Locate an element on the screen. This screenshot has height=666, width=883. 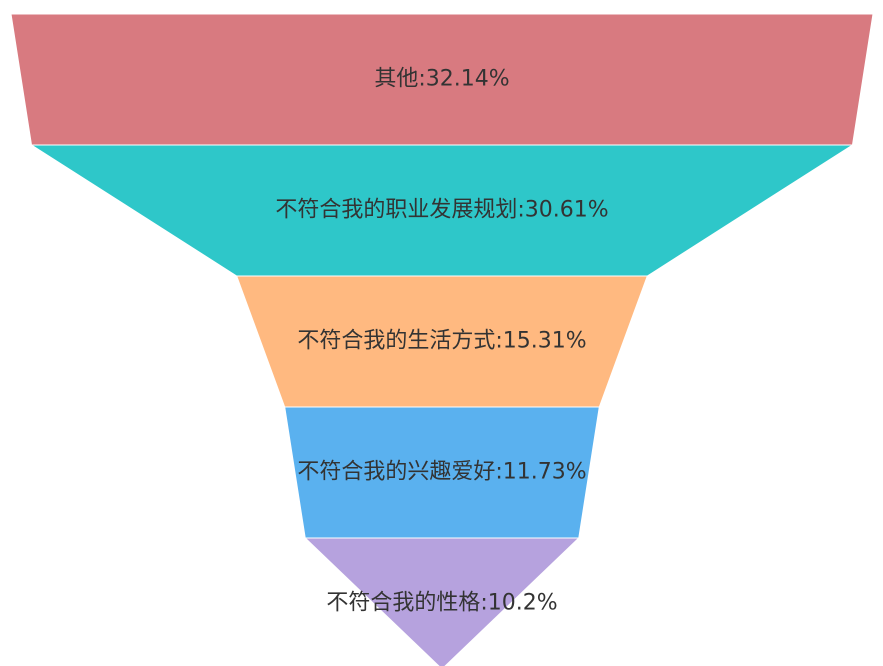
segment-label: 不符合我的生活方式:15.31% is located at coordinates (441, 341).